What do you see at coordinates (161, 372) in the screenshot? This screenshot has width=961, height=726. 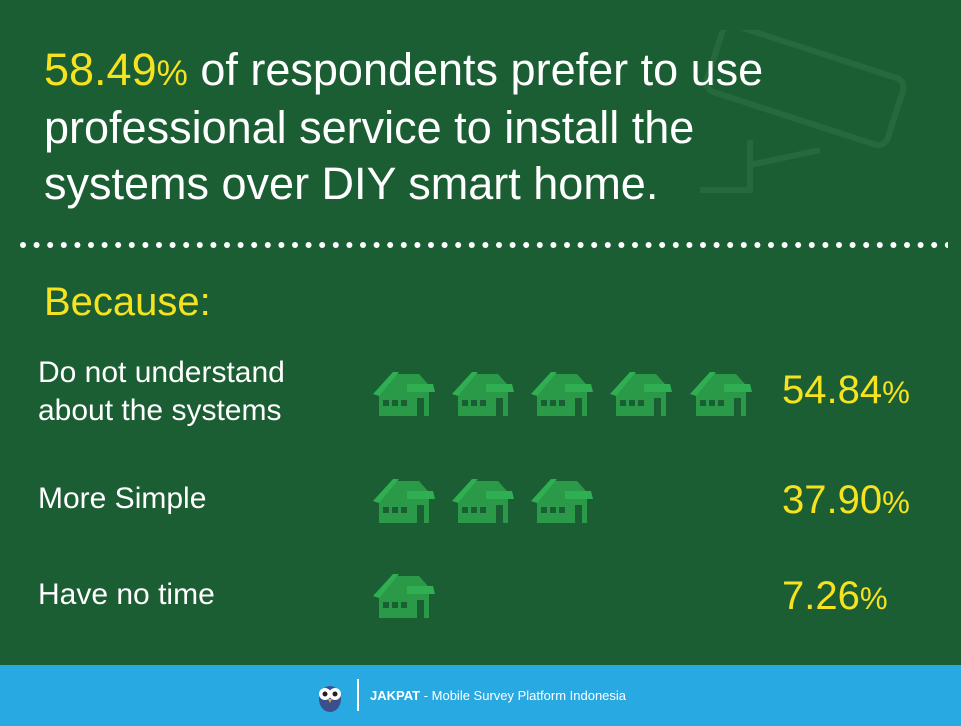 I see `reason-line: Do not understand` at bounding box center [161, 372].